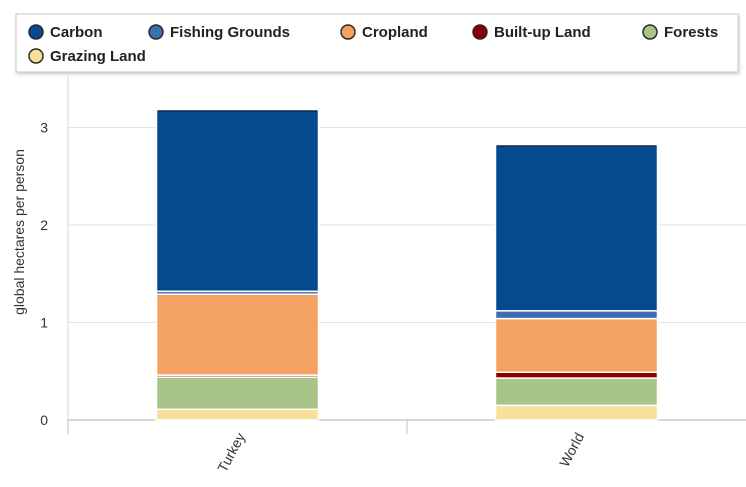  Describe the element at coordinates (44, 225) in the screenshot. I see `y-tick-label-2: 2` at that location.